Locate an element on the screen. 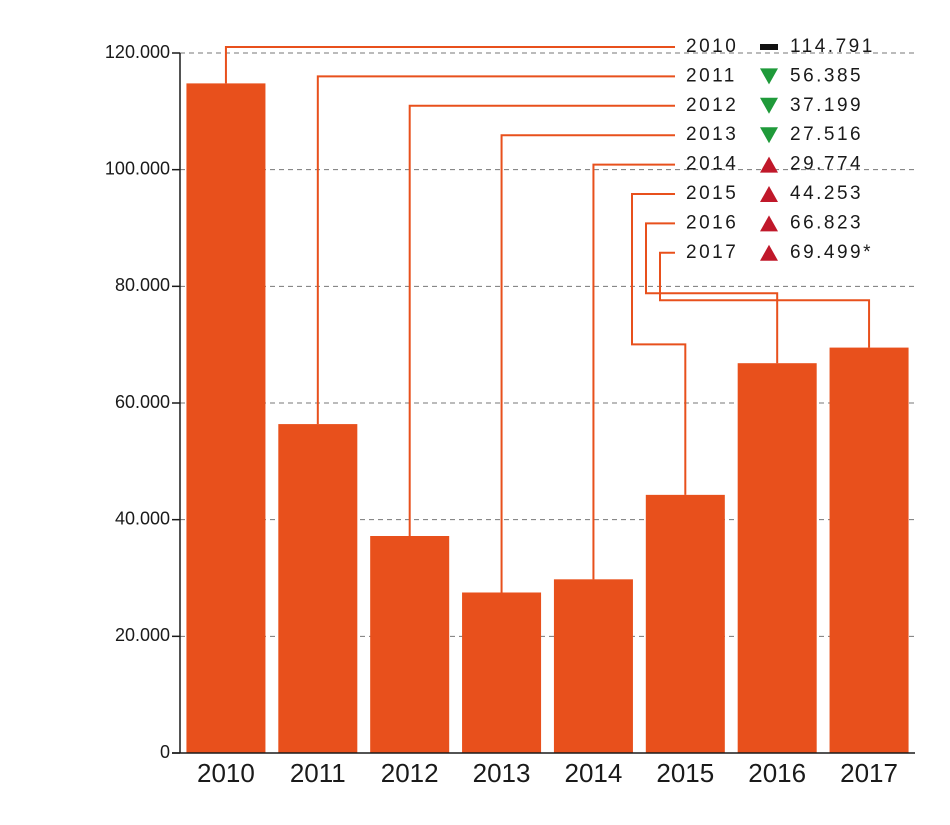 The width and height of the screenshot is (950, 825). annotation-year: 2010 is located at coordinates (712, 46).